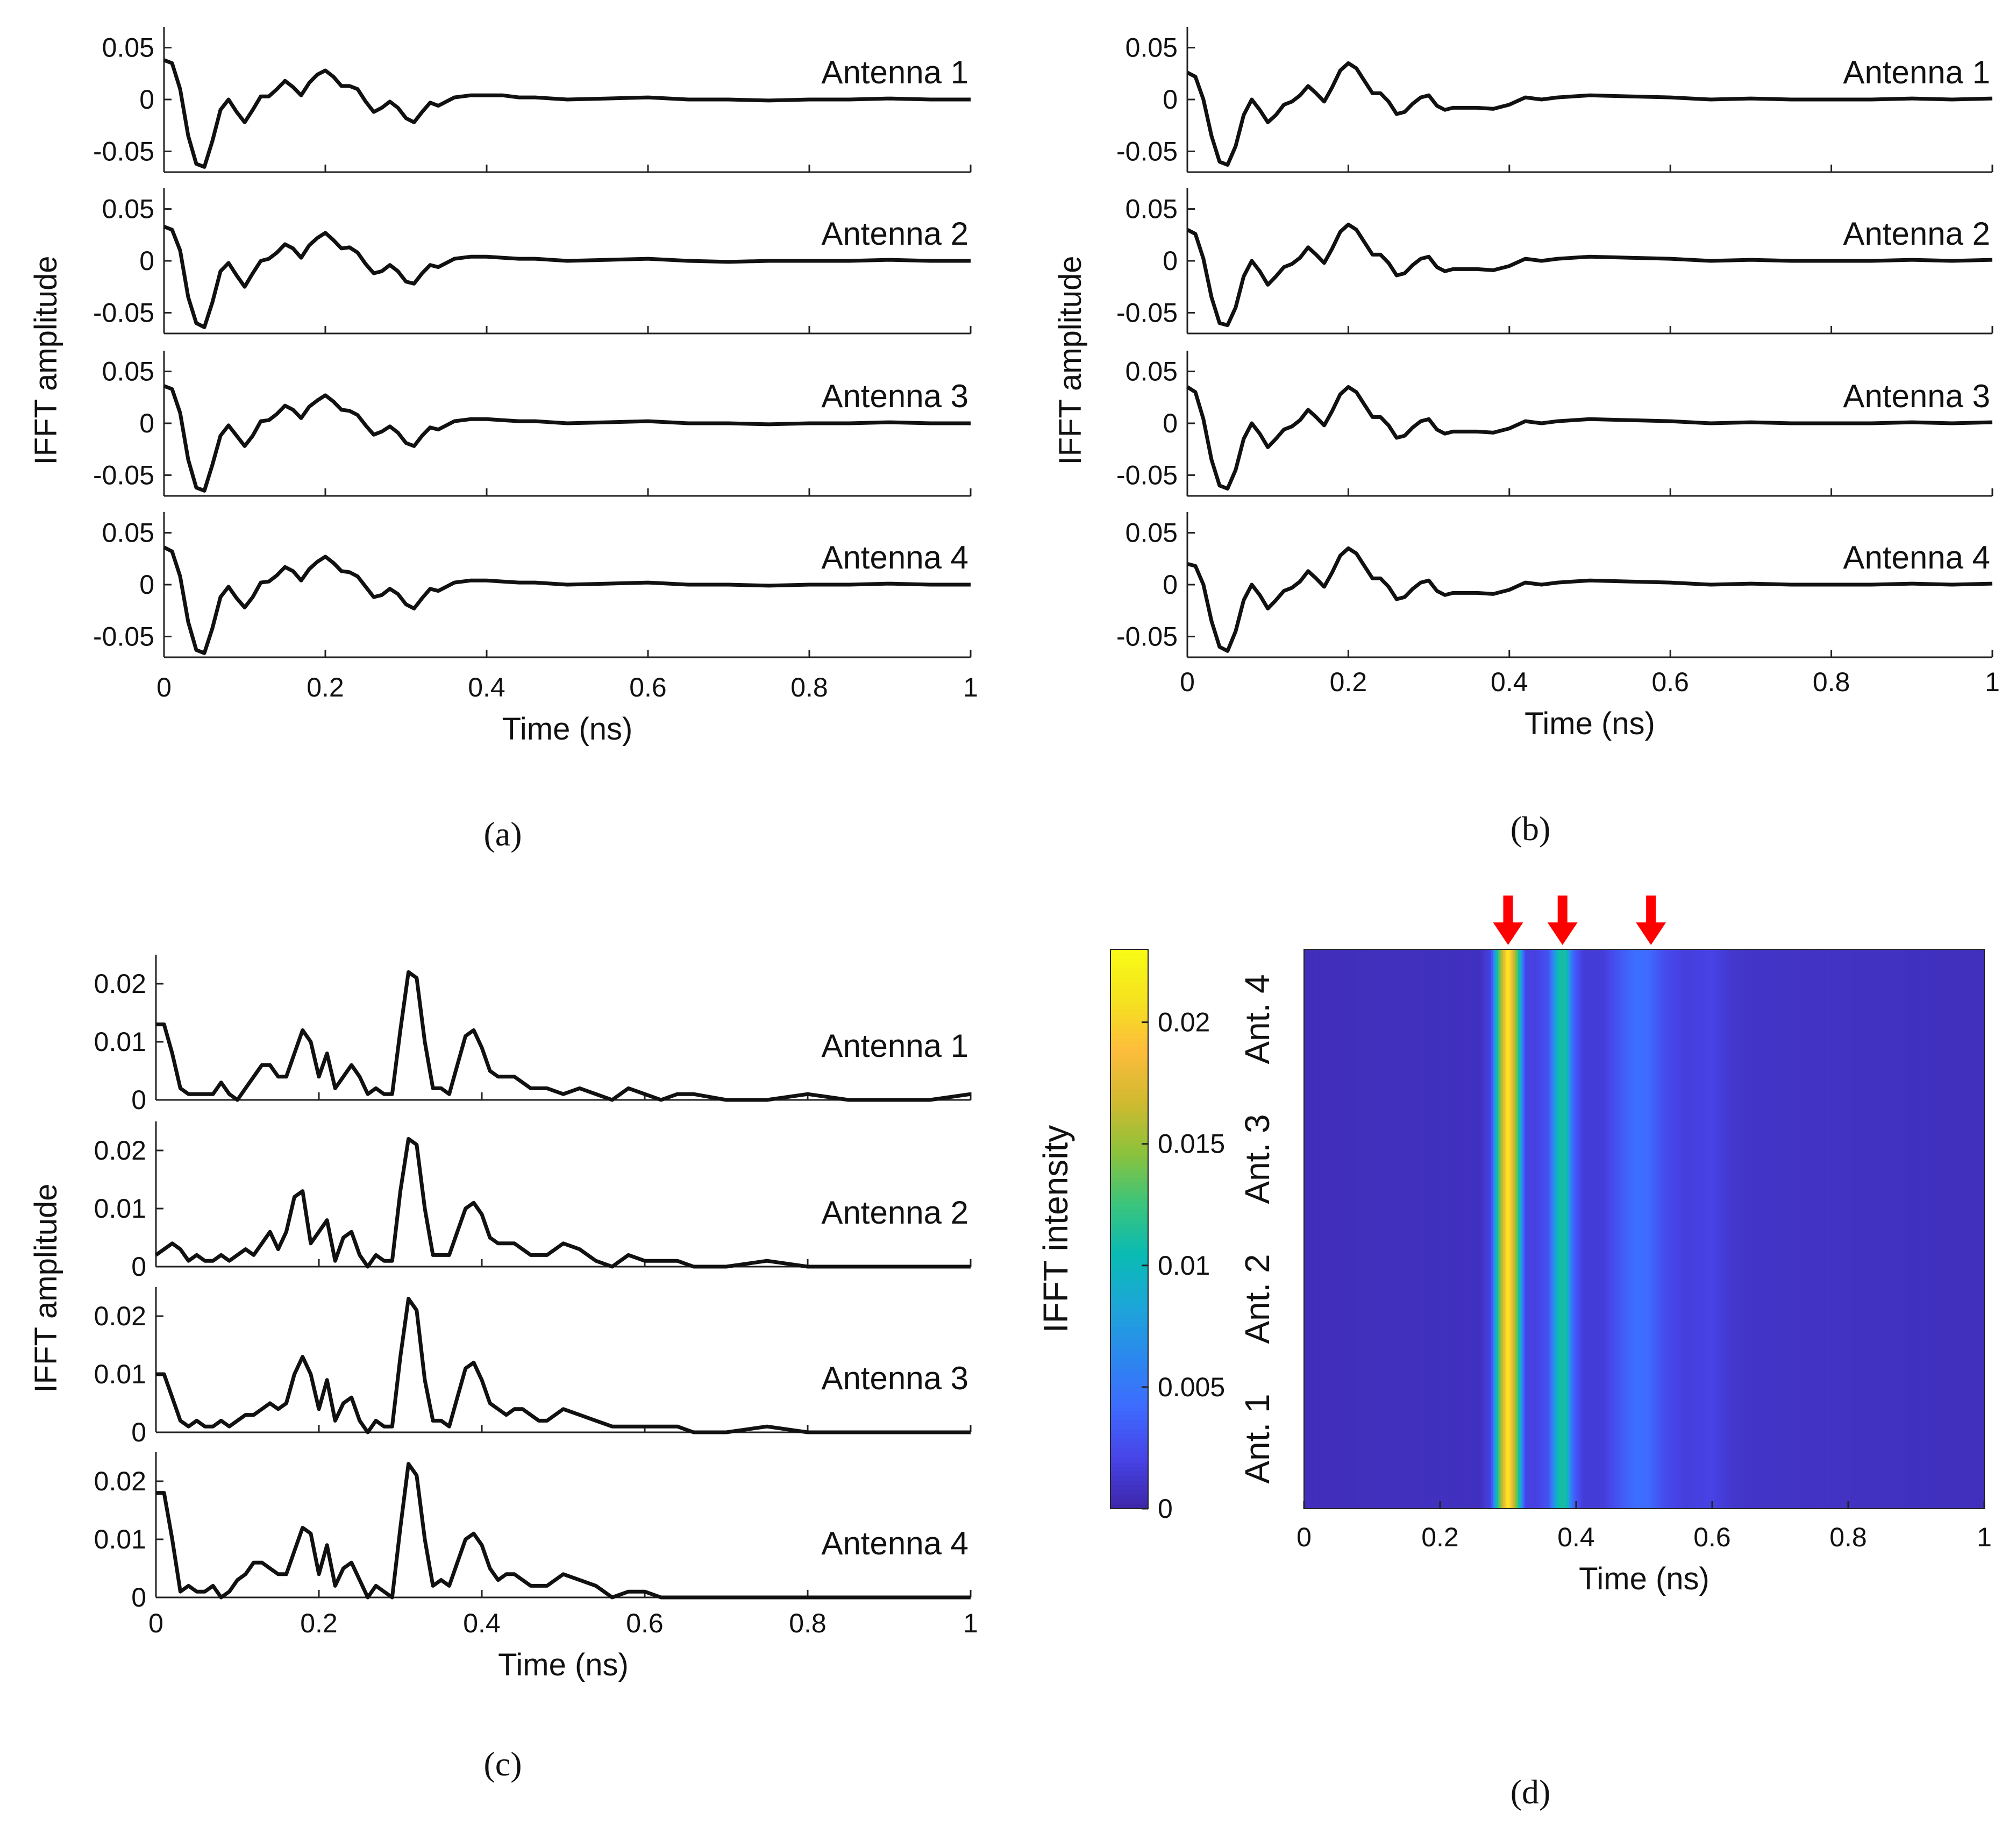 The width and height of the screenshot is (2016, 1833). What do you see at coordinates (645, 1623) in the screenshot?
I see `x-tick-label: 0.6` at bounding box center [645, 1623].